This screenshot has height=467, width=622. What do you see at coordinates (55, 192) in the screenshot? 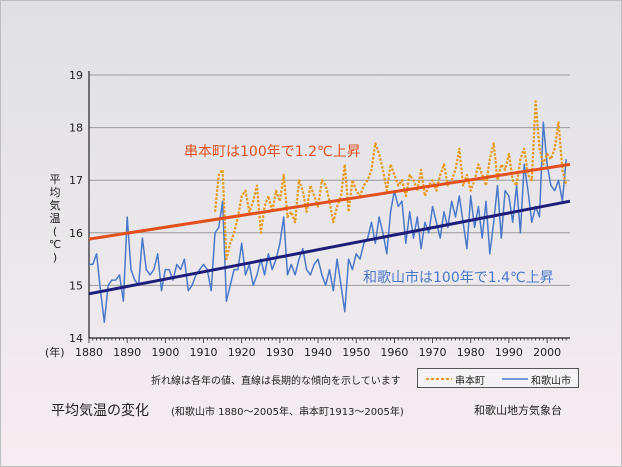
I see `y-axis-label-char: 均` at bounding box center [55, 192].